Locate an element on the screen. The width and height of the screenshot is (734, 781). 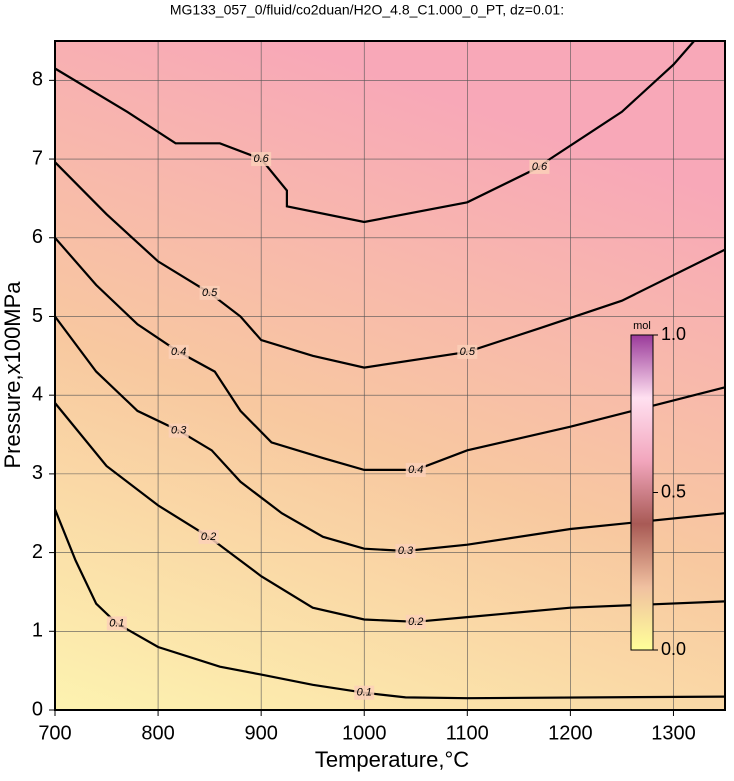
y-tick-label: 2 is located at coordinates (37, 552).